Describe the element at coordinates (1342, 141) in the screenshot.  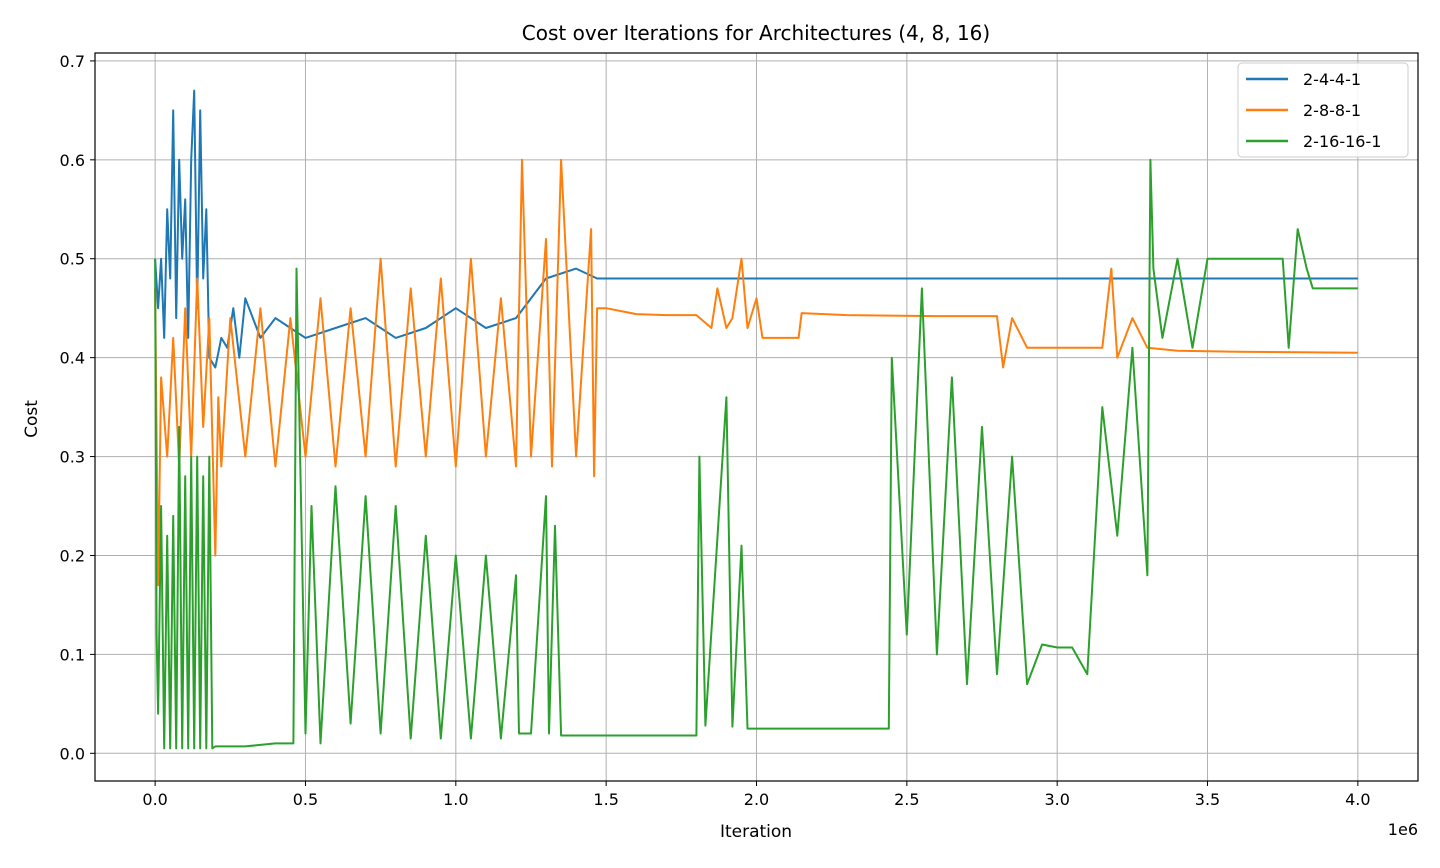
I see `legend-label-2-16-16-1: 2-16-16-1` at that location.